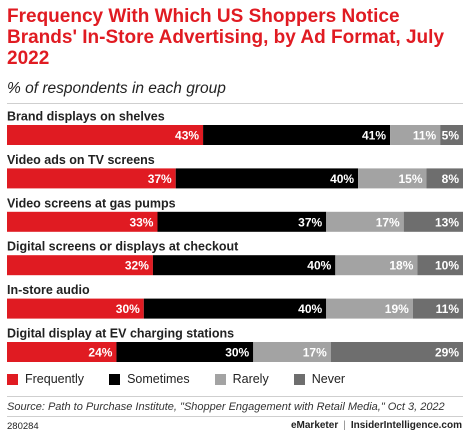 The height and width of the screenshot is (436, 470). I want to click on data-label-sometimes-digital-screens-or-displays-at-checkout: 40%, so click(319, 266).